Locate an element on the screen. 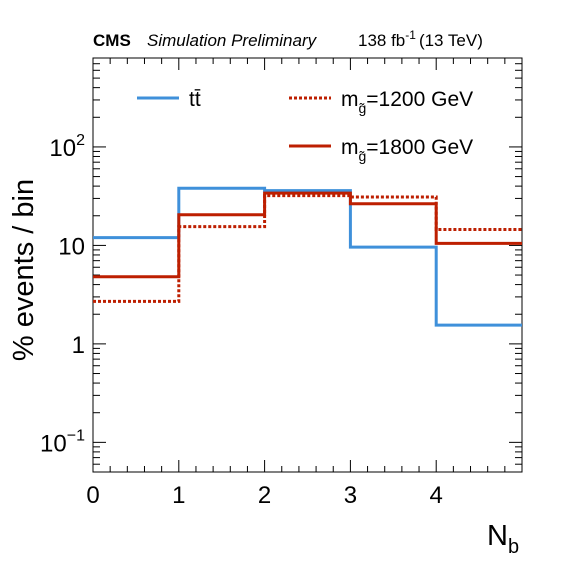 The height and width of the screenshot is (563, 580). energy-label: (13 TeV) is located at coordinates (451, 40).